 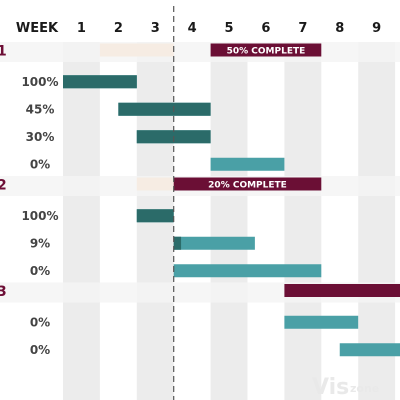 I want to click on phase-number: 3, so click(x=3, y=292).